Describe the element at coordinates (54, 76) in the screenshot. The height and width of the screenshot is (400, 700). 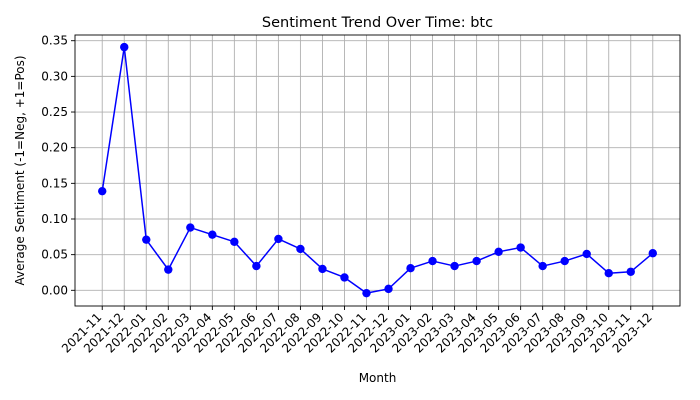
I see `y-tick-label: 0.30` at that location.